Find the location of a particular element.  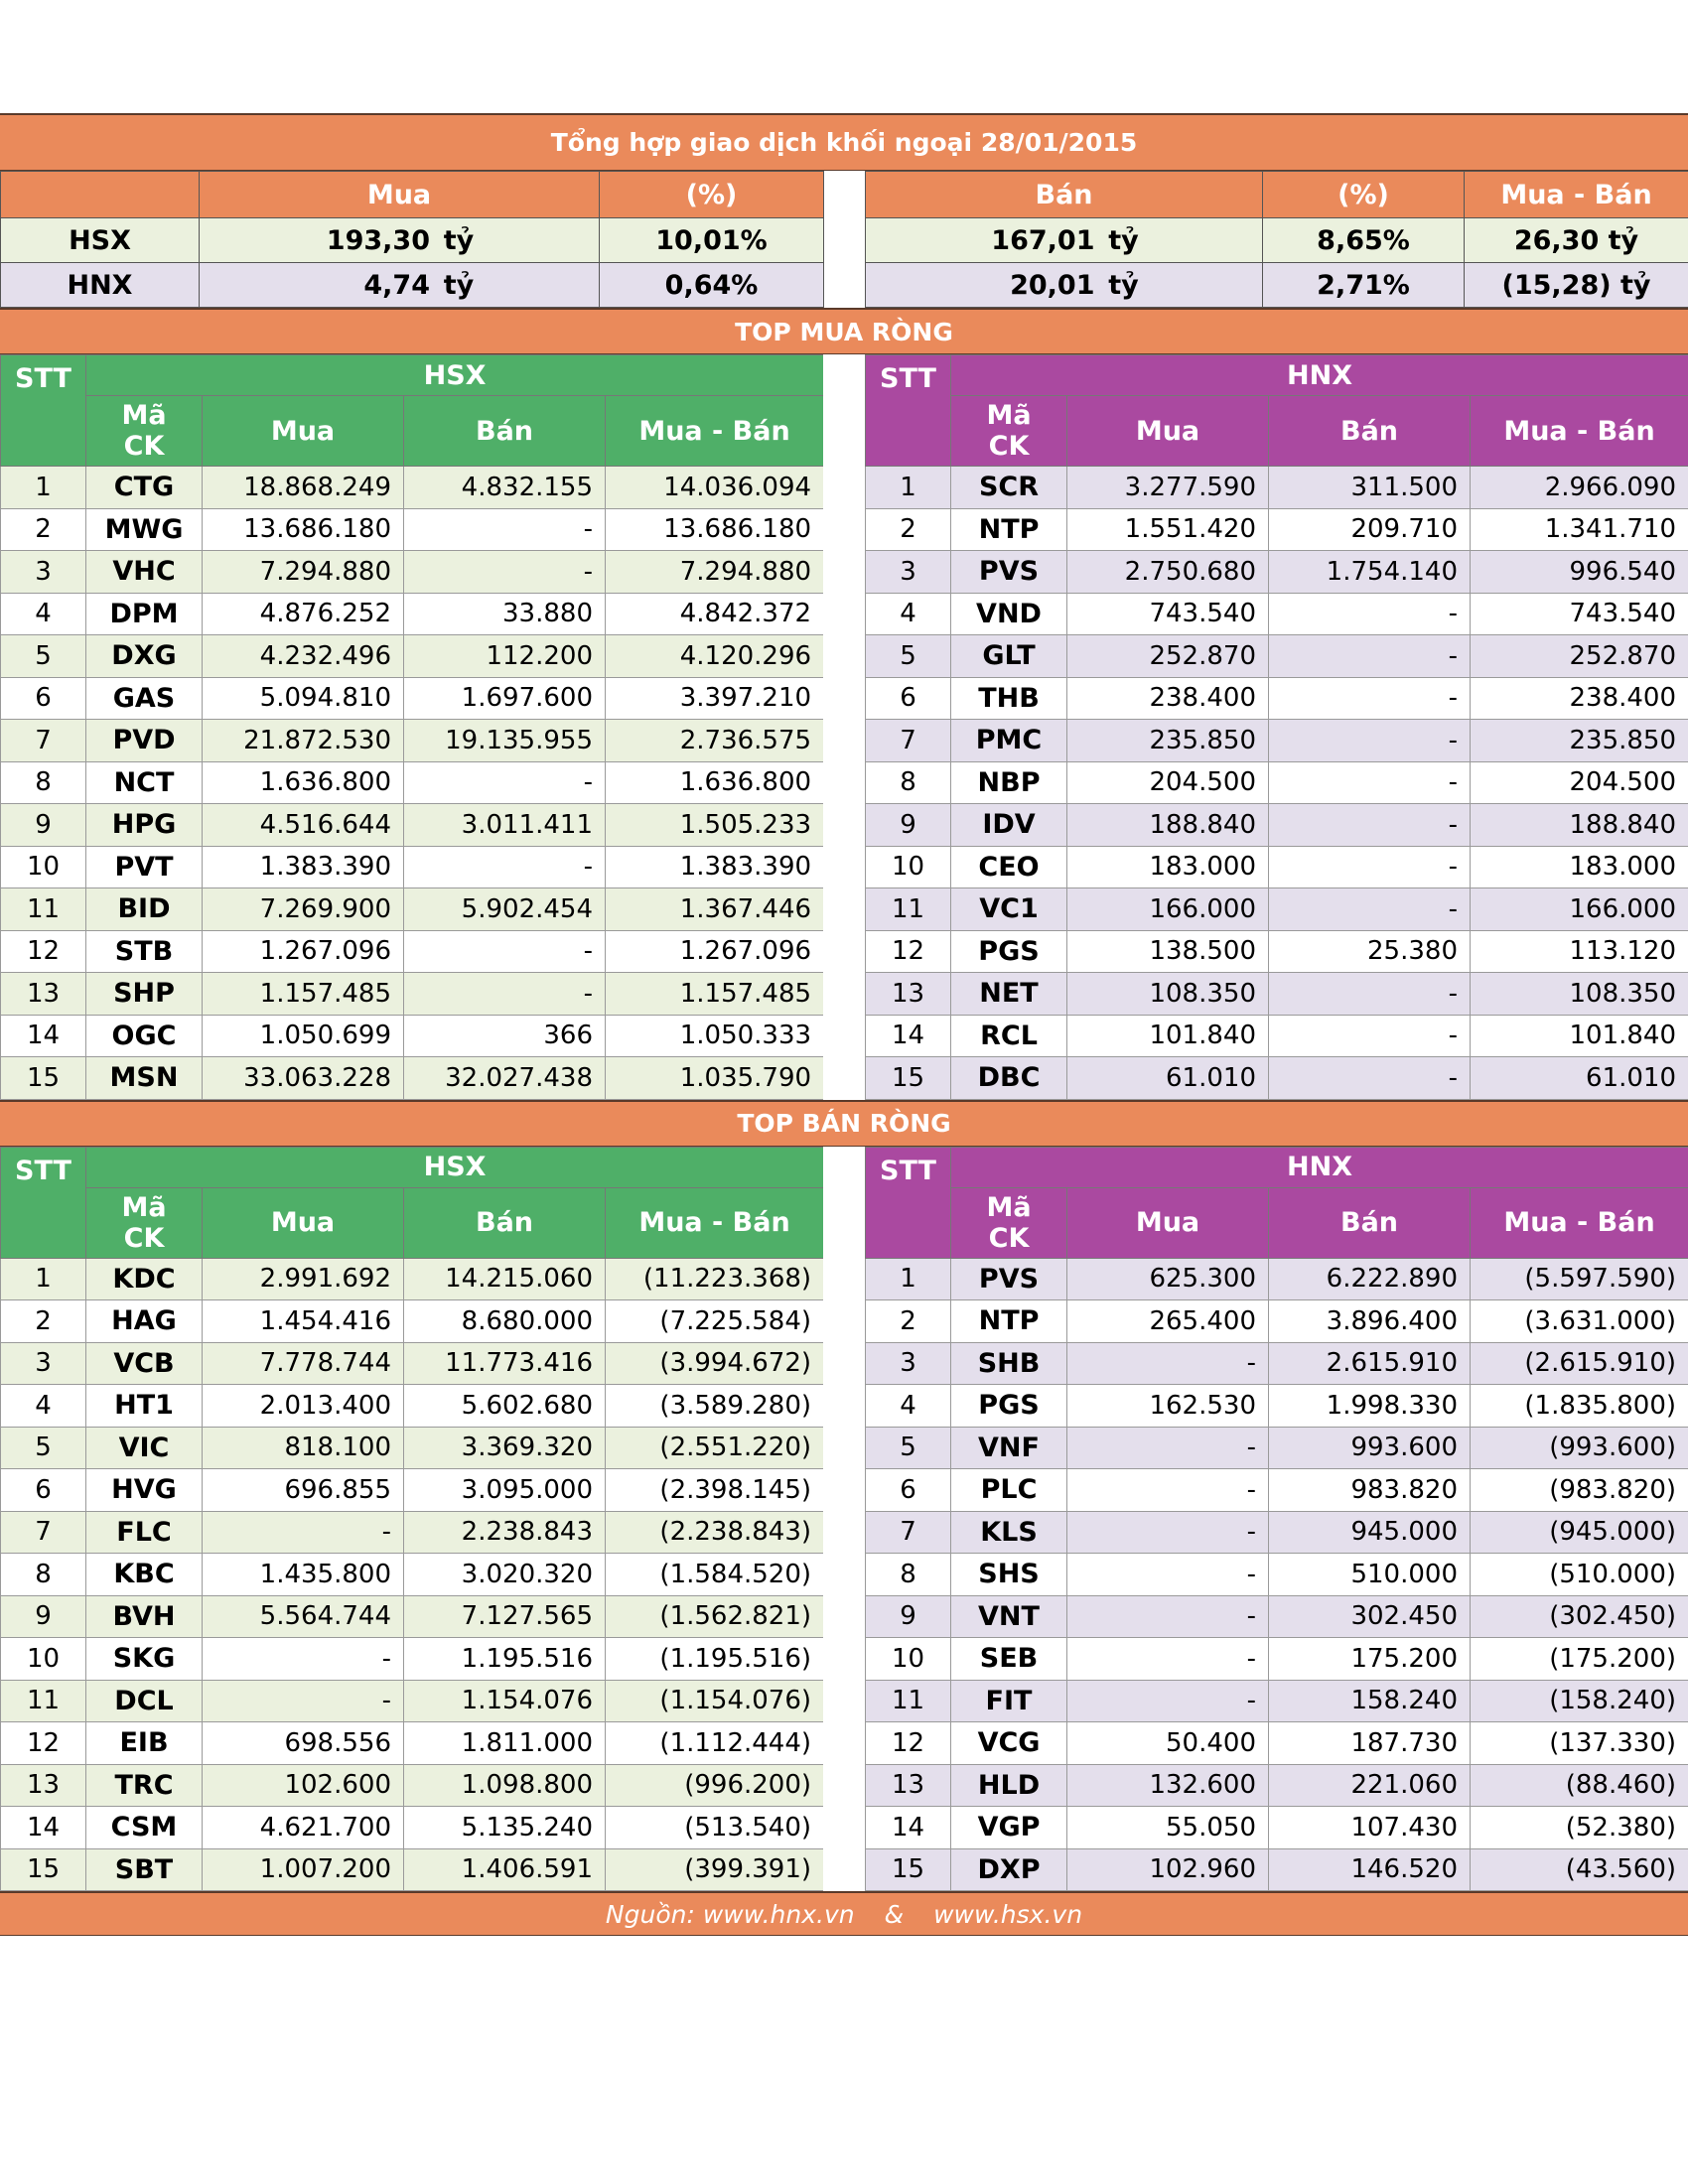

row-code: SHB is located at coordinates (1008, 1363).